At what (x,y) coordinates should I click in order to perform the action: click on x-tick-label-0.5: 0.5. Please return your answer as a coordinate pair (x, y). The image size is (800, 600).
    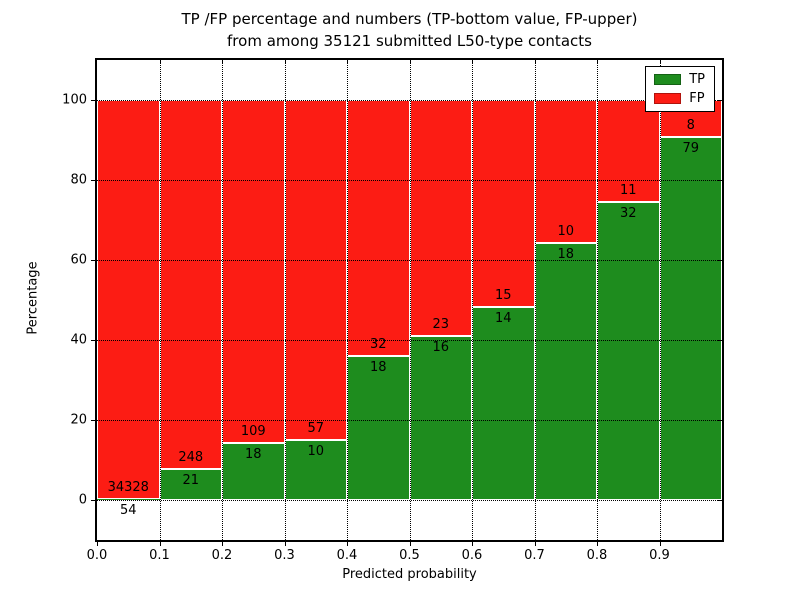
    Looking at the image, I should click on (409, 555).